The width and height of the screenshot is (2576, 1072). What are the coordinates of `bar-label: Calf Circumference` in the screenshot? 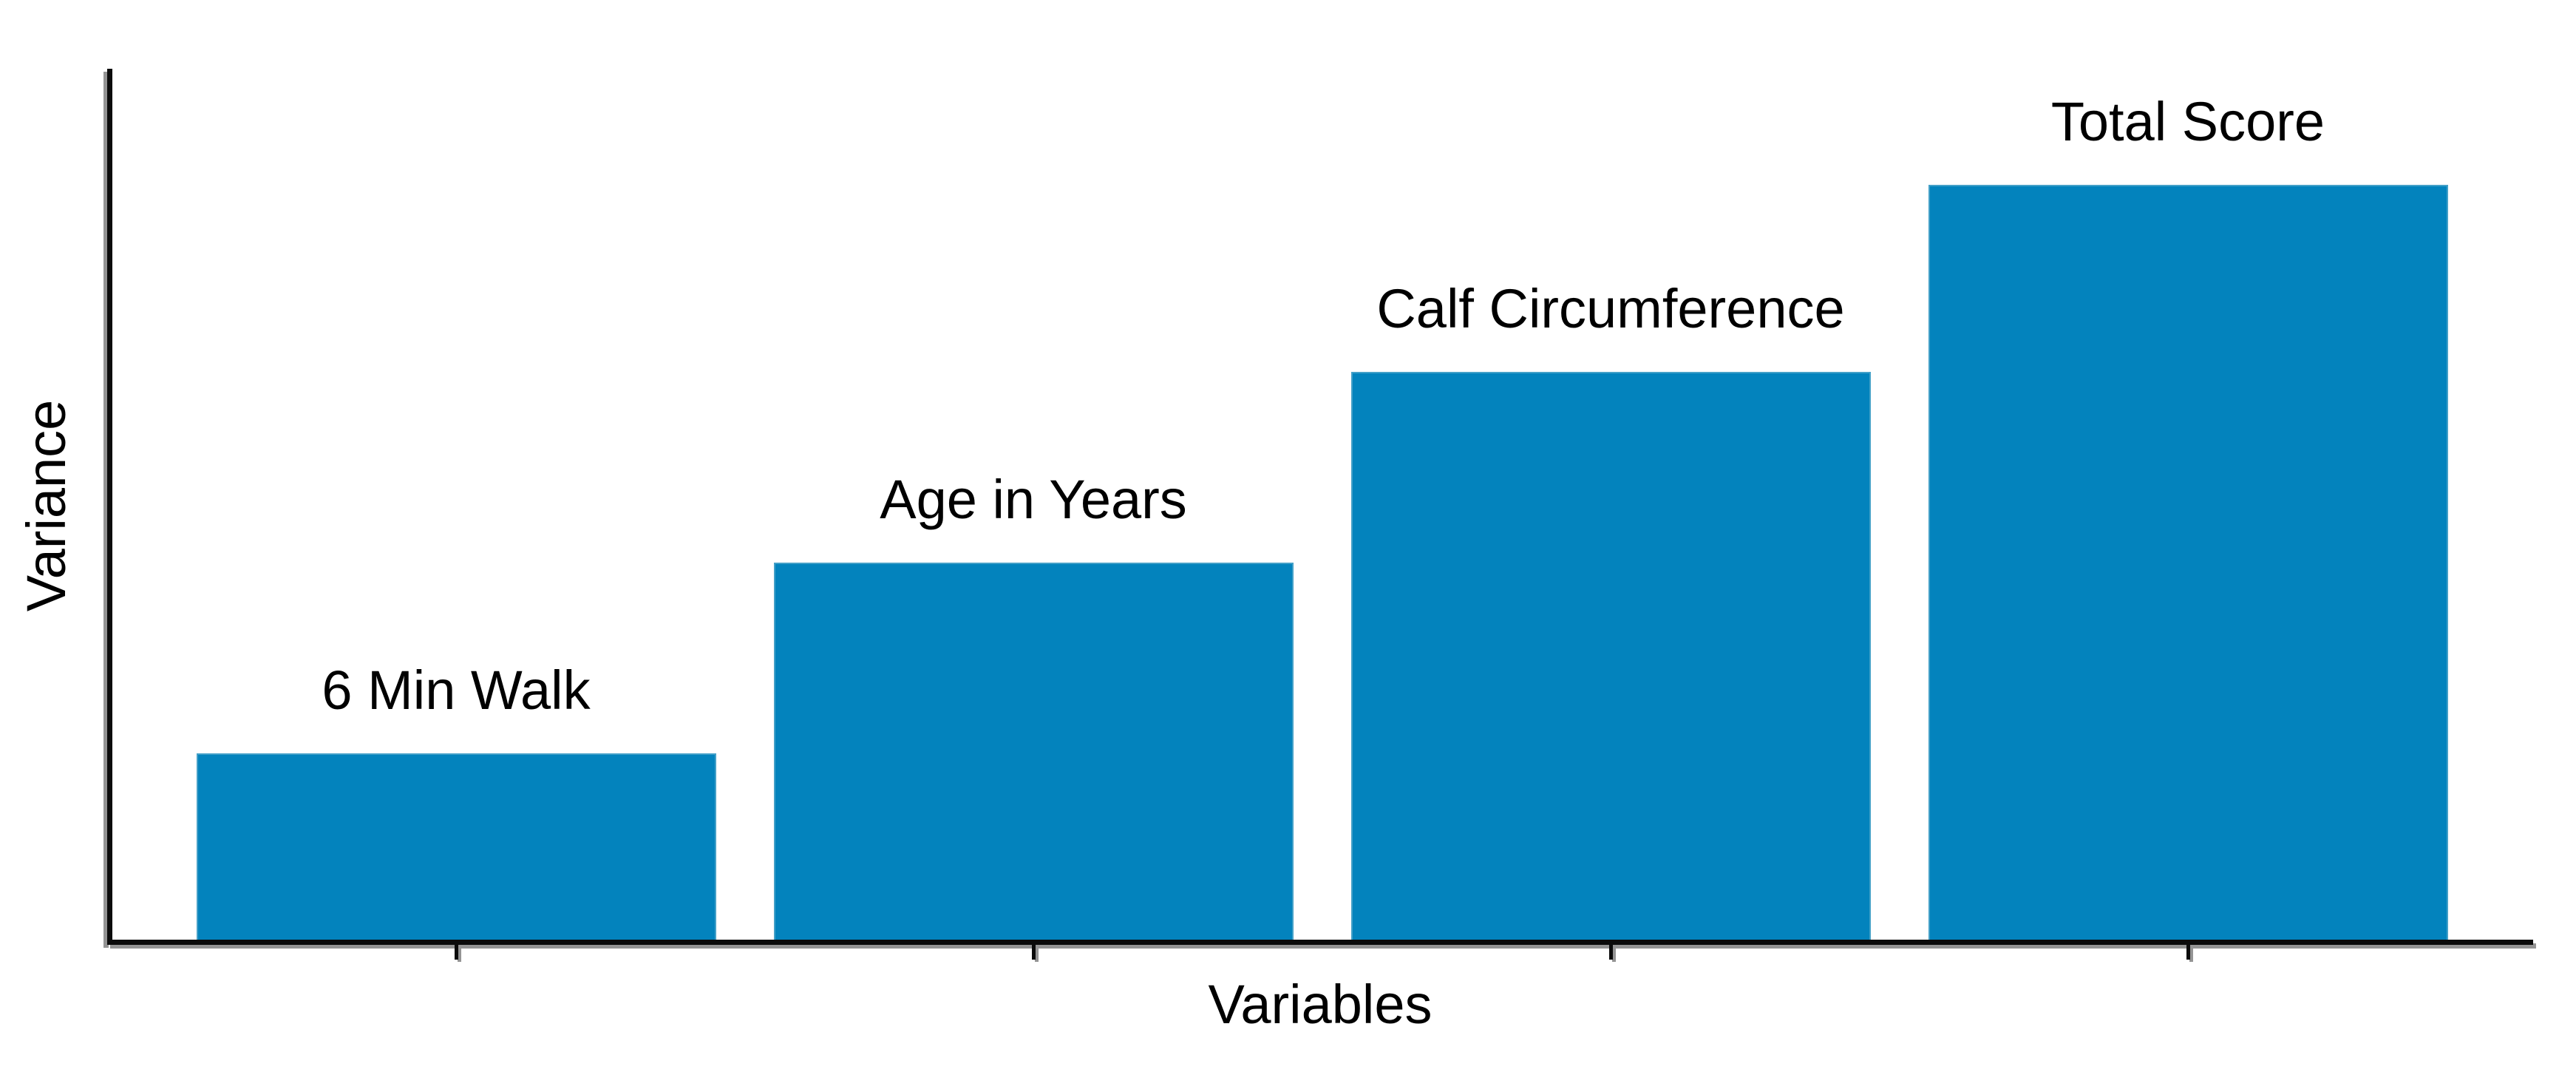 It's located at (1610, 308).